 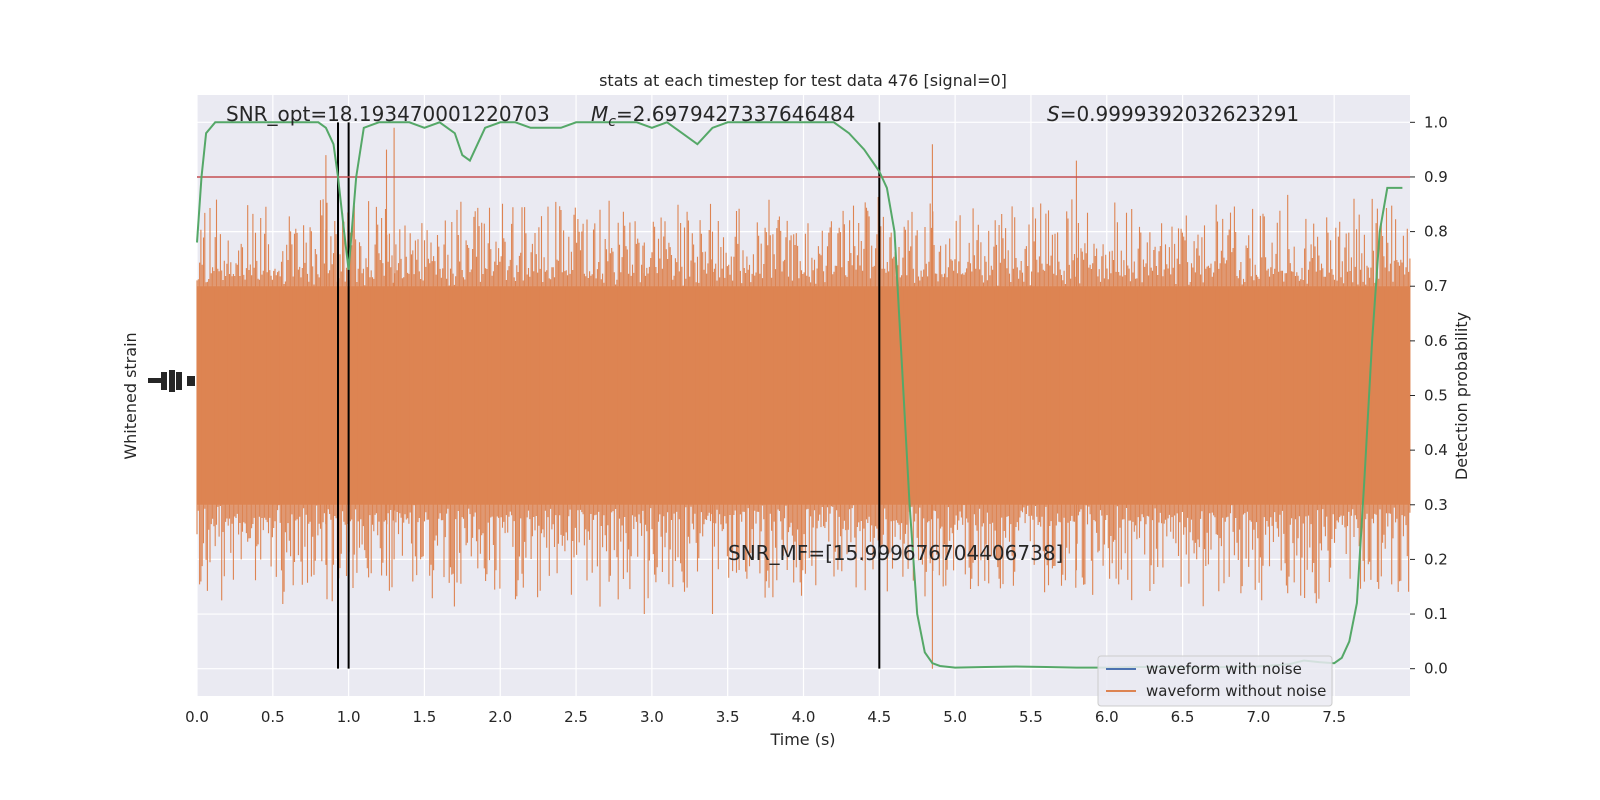 I want to click on s-symbol: S, so click(x=1053, y=114).